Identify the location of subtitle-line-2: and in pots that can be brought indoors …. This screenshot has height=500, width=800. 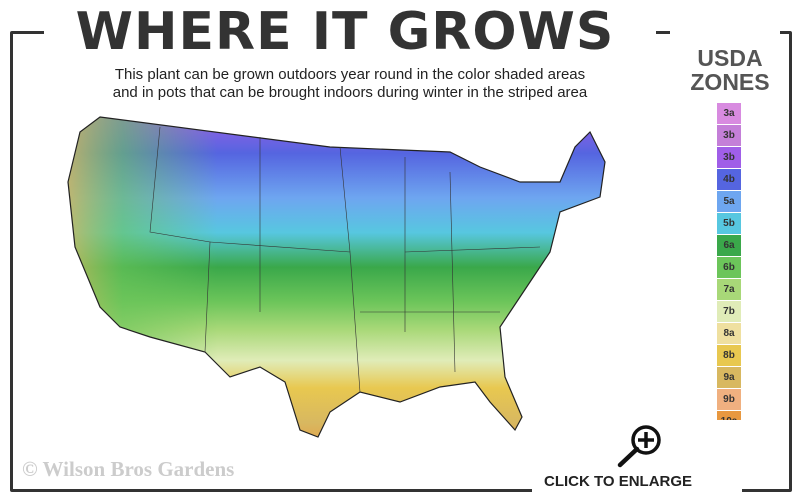
(350, 92).